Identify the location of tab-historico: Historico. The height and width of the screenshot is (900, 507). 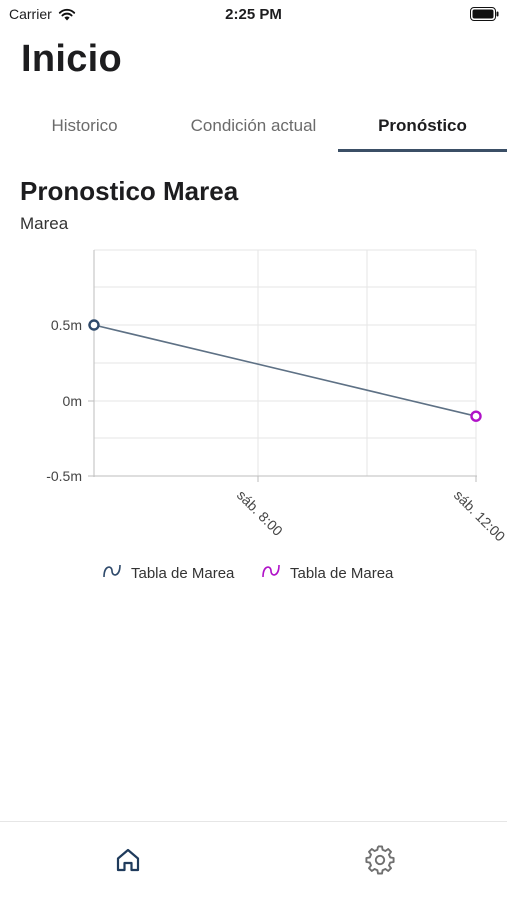
(84, 126).